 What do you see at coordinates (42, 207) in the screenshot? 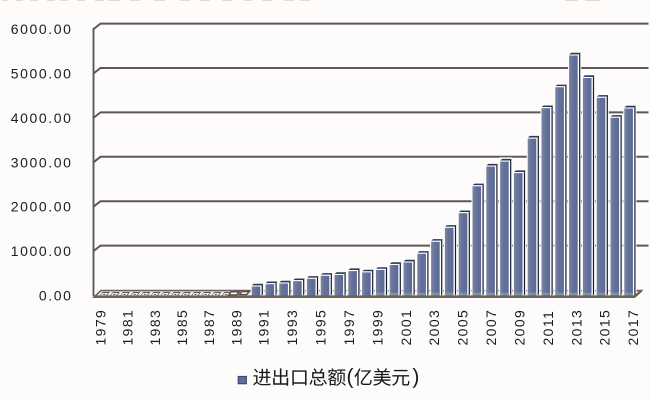
I see `svg-text: 2000.00` at bounding box center [42, 207].